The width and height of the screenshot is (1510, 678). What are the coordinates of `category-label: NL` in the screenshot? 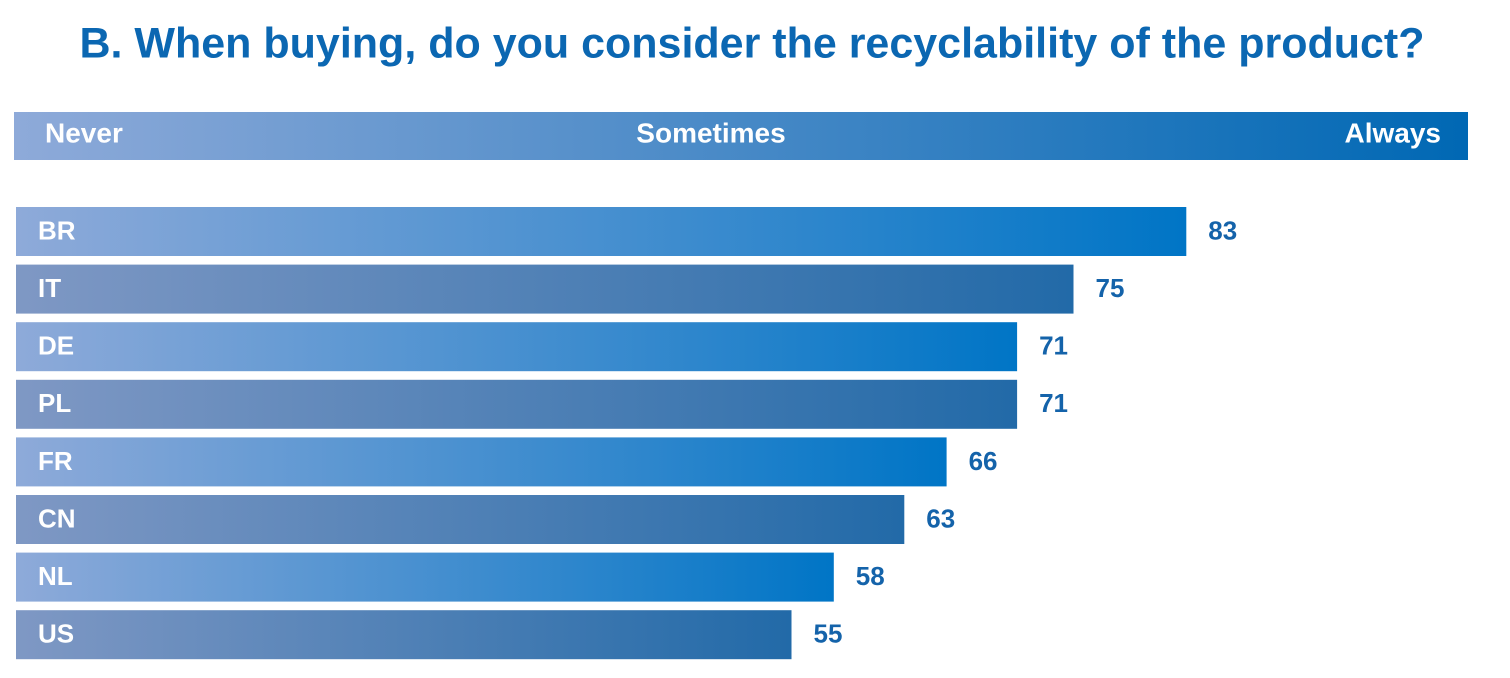 It's located at (55, 576).